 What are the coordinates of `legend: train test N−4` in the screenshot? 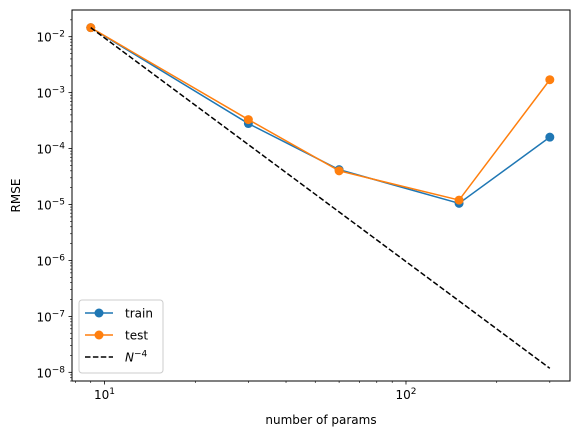 It's located at (121, 336).